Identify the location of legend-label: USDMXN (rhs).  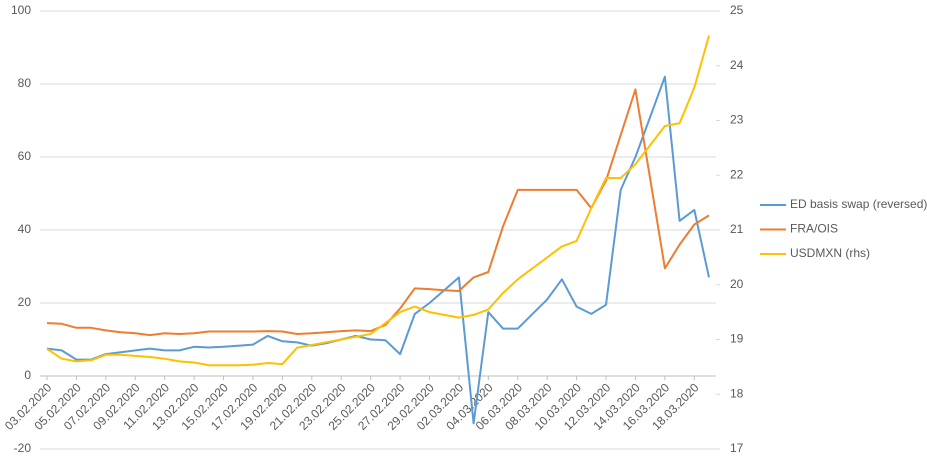
(830, 253).